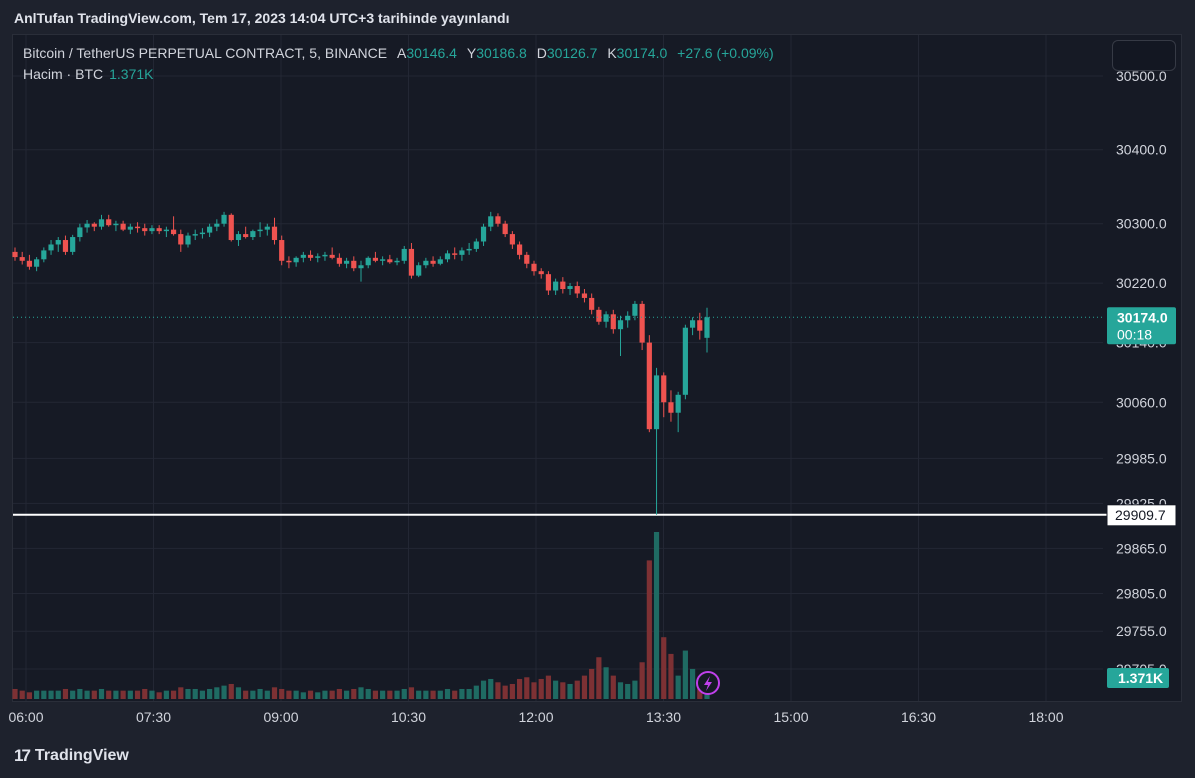 This screenshot has width=1195, height=778. Describe the element at coordinates (1134, 334) in the screenshot. I see `countdown-label: 00:18` at that location.